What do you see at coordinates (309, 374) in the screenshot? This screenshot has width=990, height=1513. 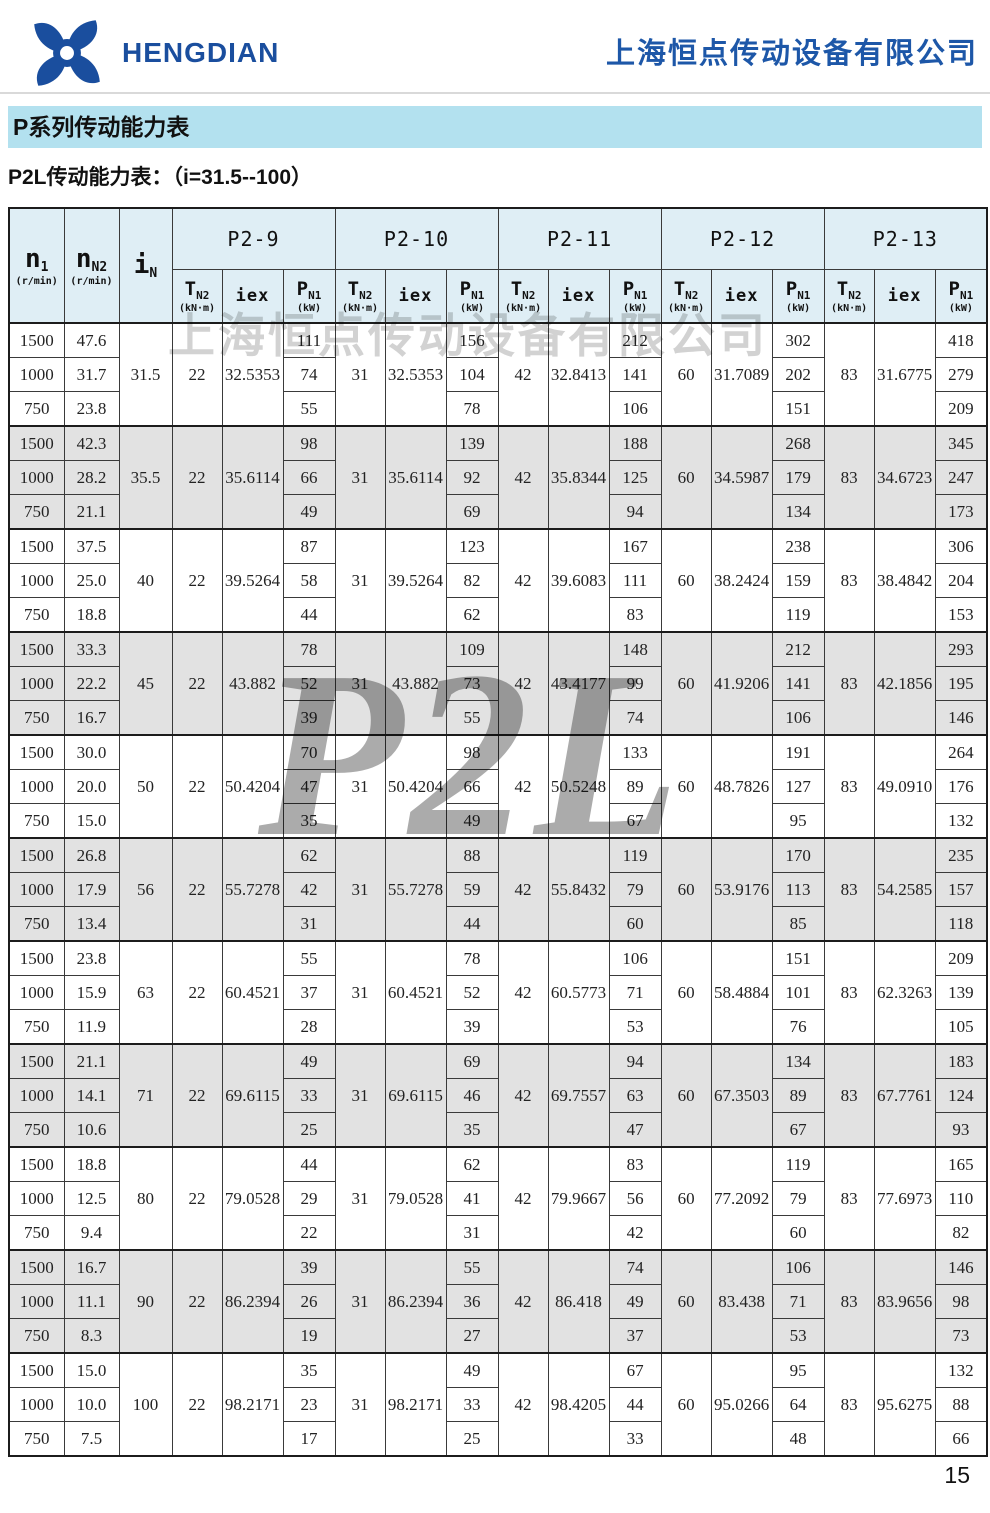 I see `pn1-cell: 74` at bounding box center [309, 374].